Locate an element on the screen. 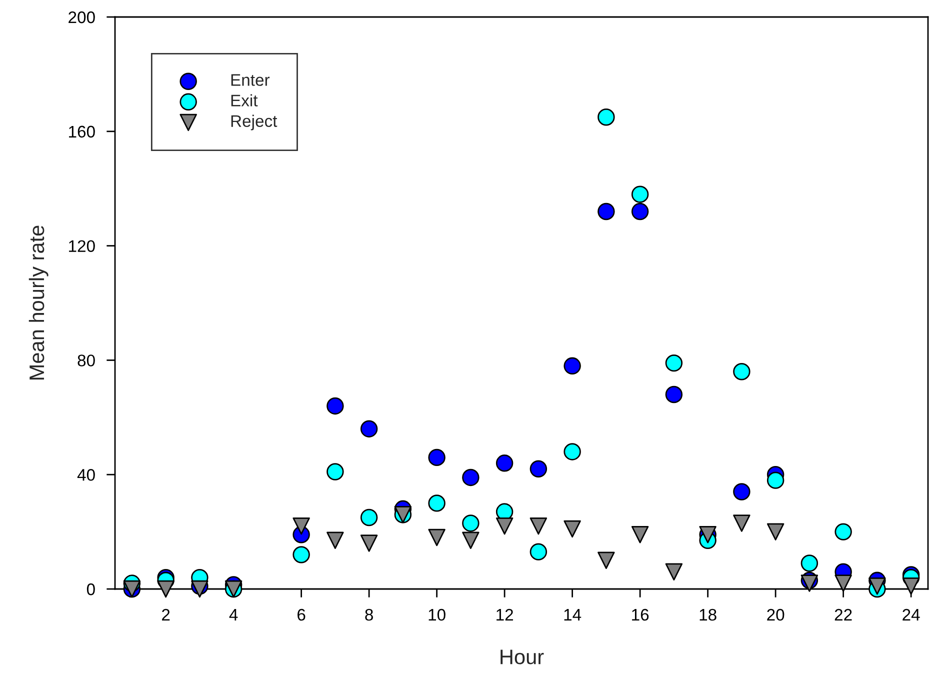 Image resolution: width=930 pixels, height=684 pixels. y-tick-label: 40 is located at coordinates (86, 475).